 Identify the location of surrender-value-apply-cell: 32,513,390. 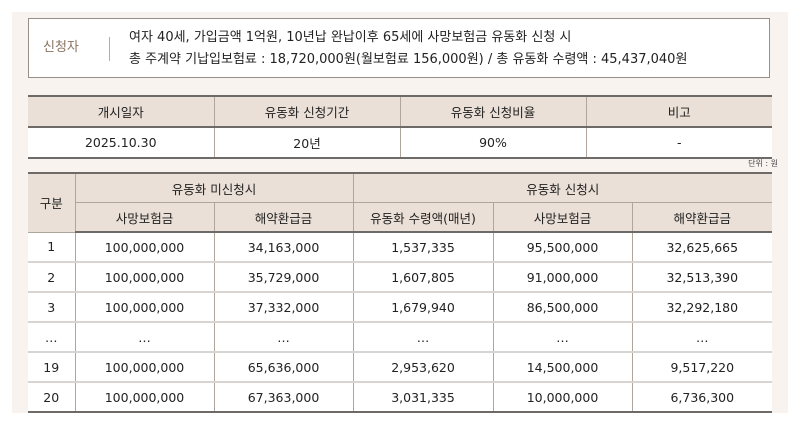
(702, 277).